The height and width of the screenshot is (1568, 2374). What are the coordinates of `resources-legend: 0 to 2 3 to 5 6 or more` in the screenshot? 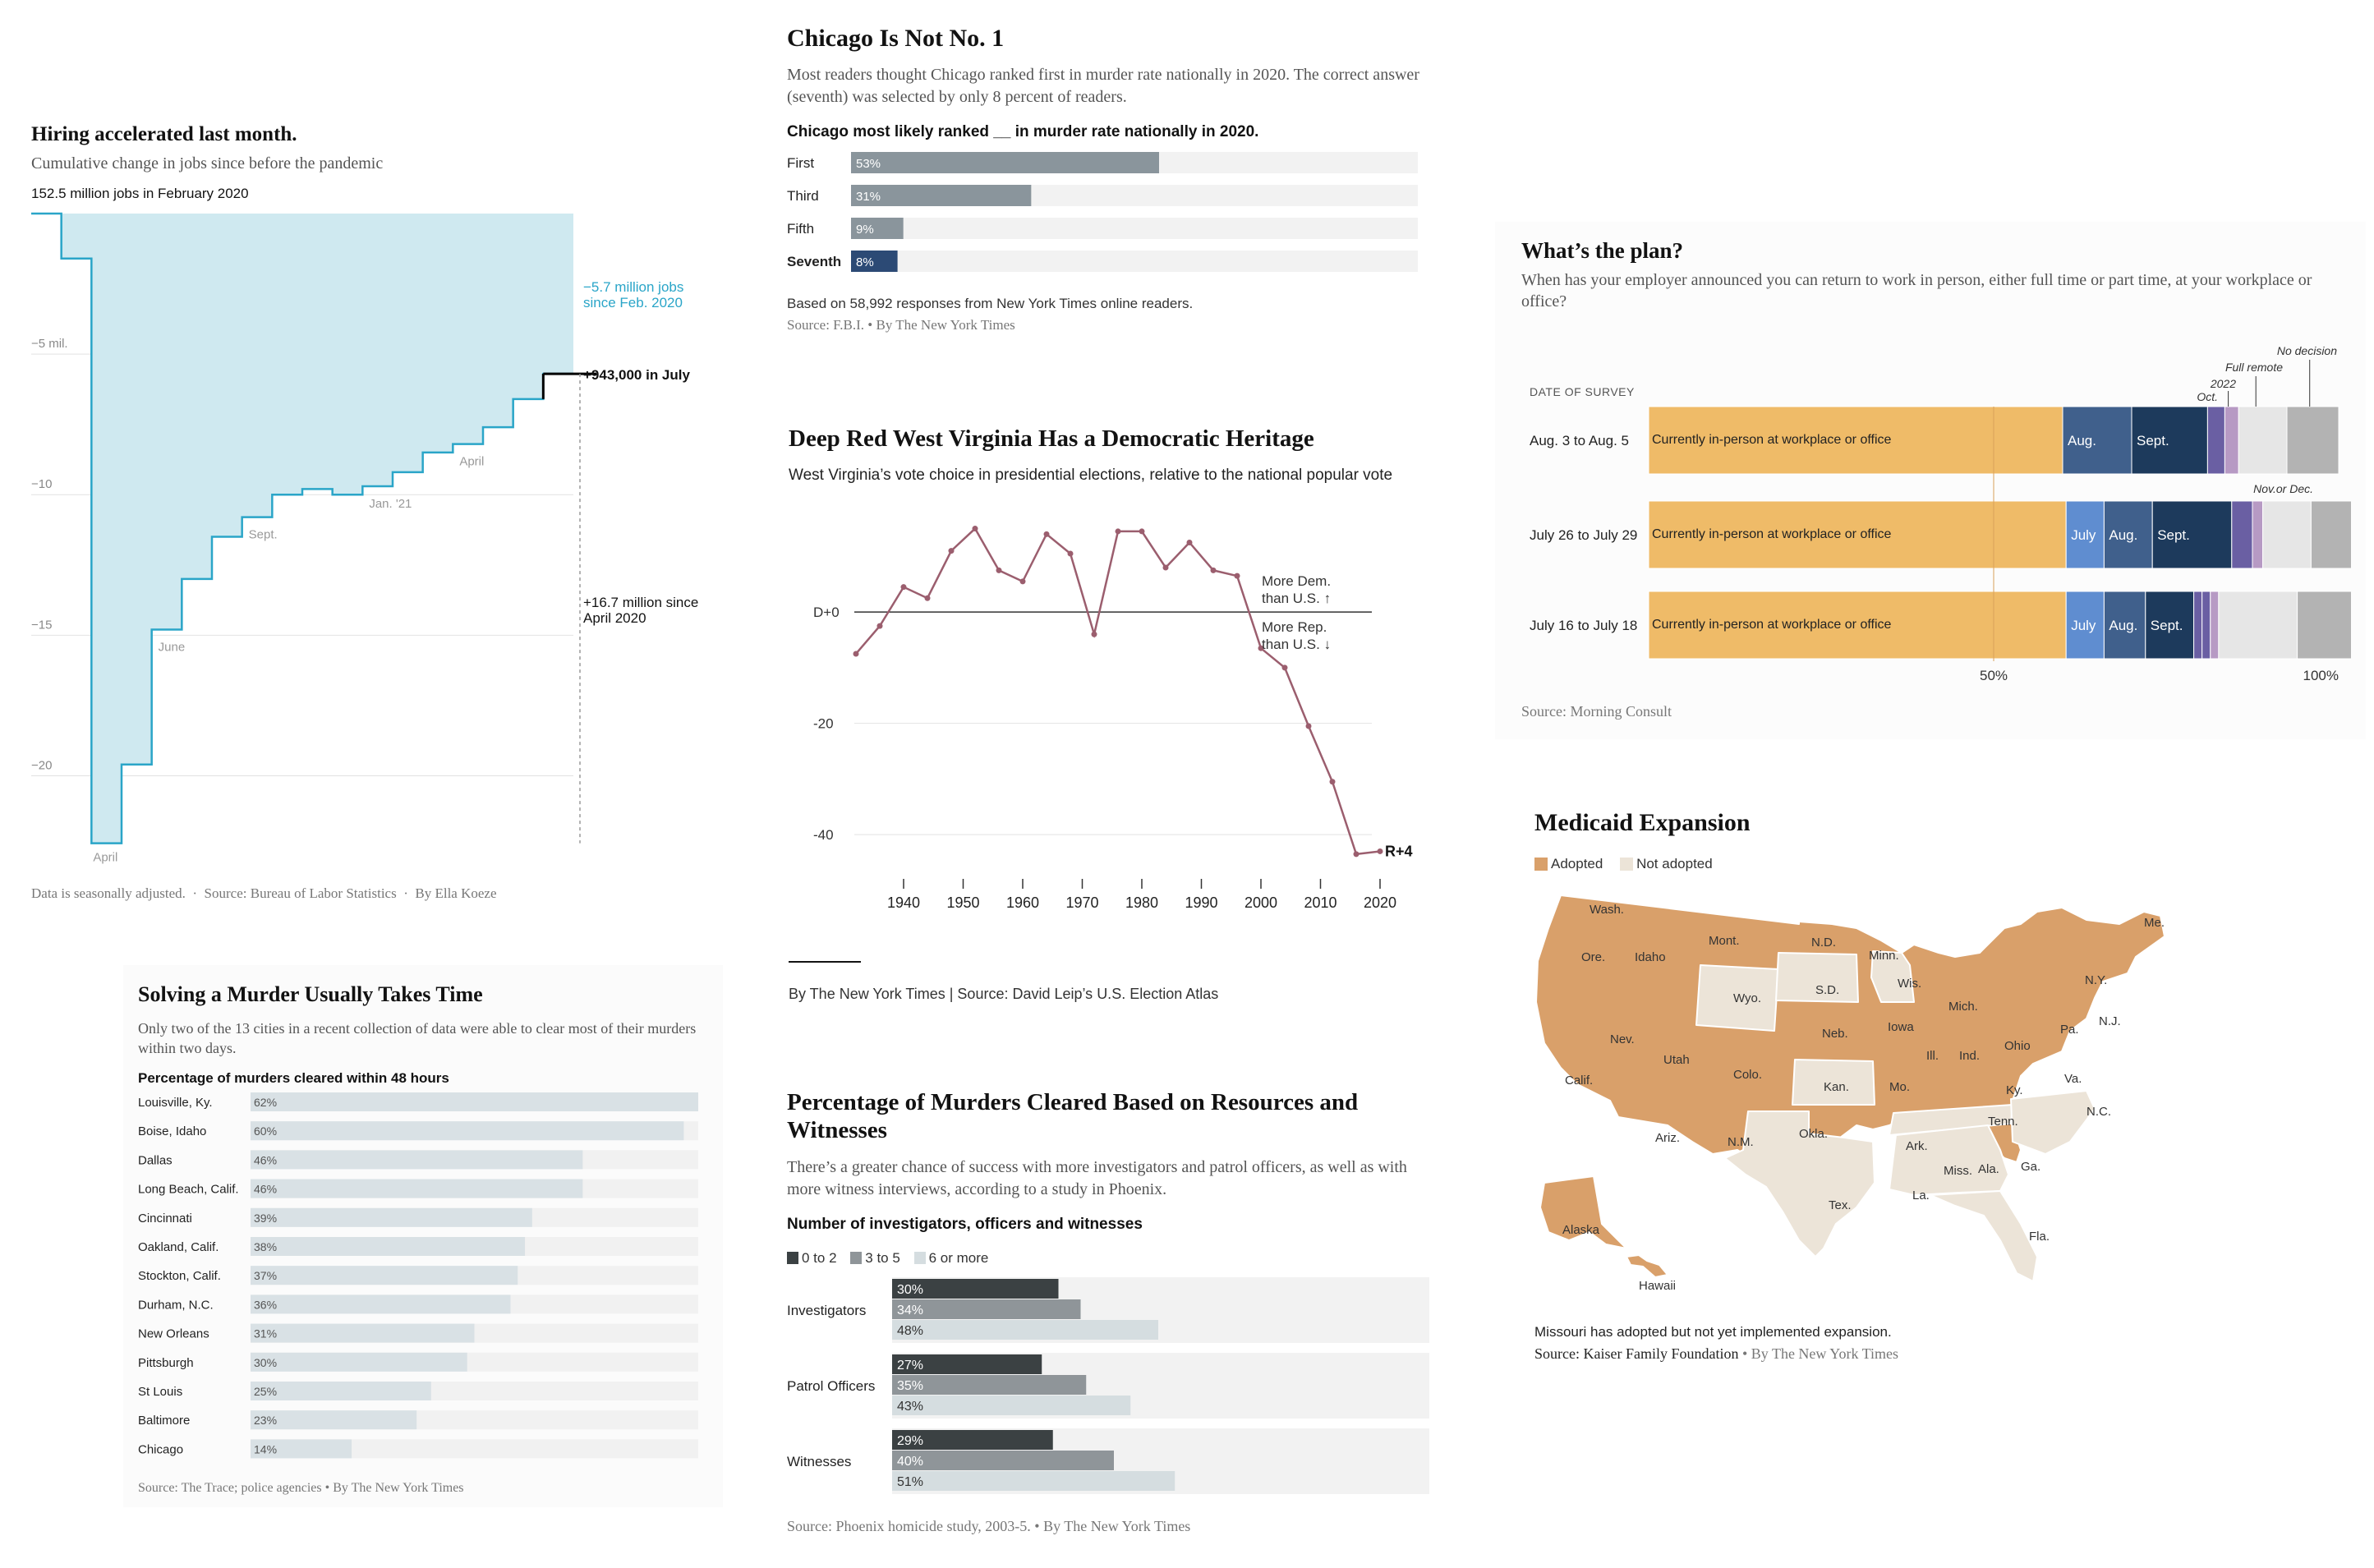 It's located at (888, 1259).